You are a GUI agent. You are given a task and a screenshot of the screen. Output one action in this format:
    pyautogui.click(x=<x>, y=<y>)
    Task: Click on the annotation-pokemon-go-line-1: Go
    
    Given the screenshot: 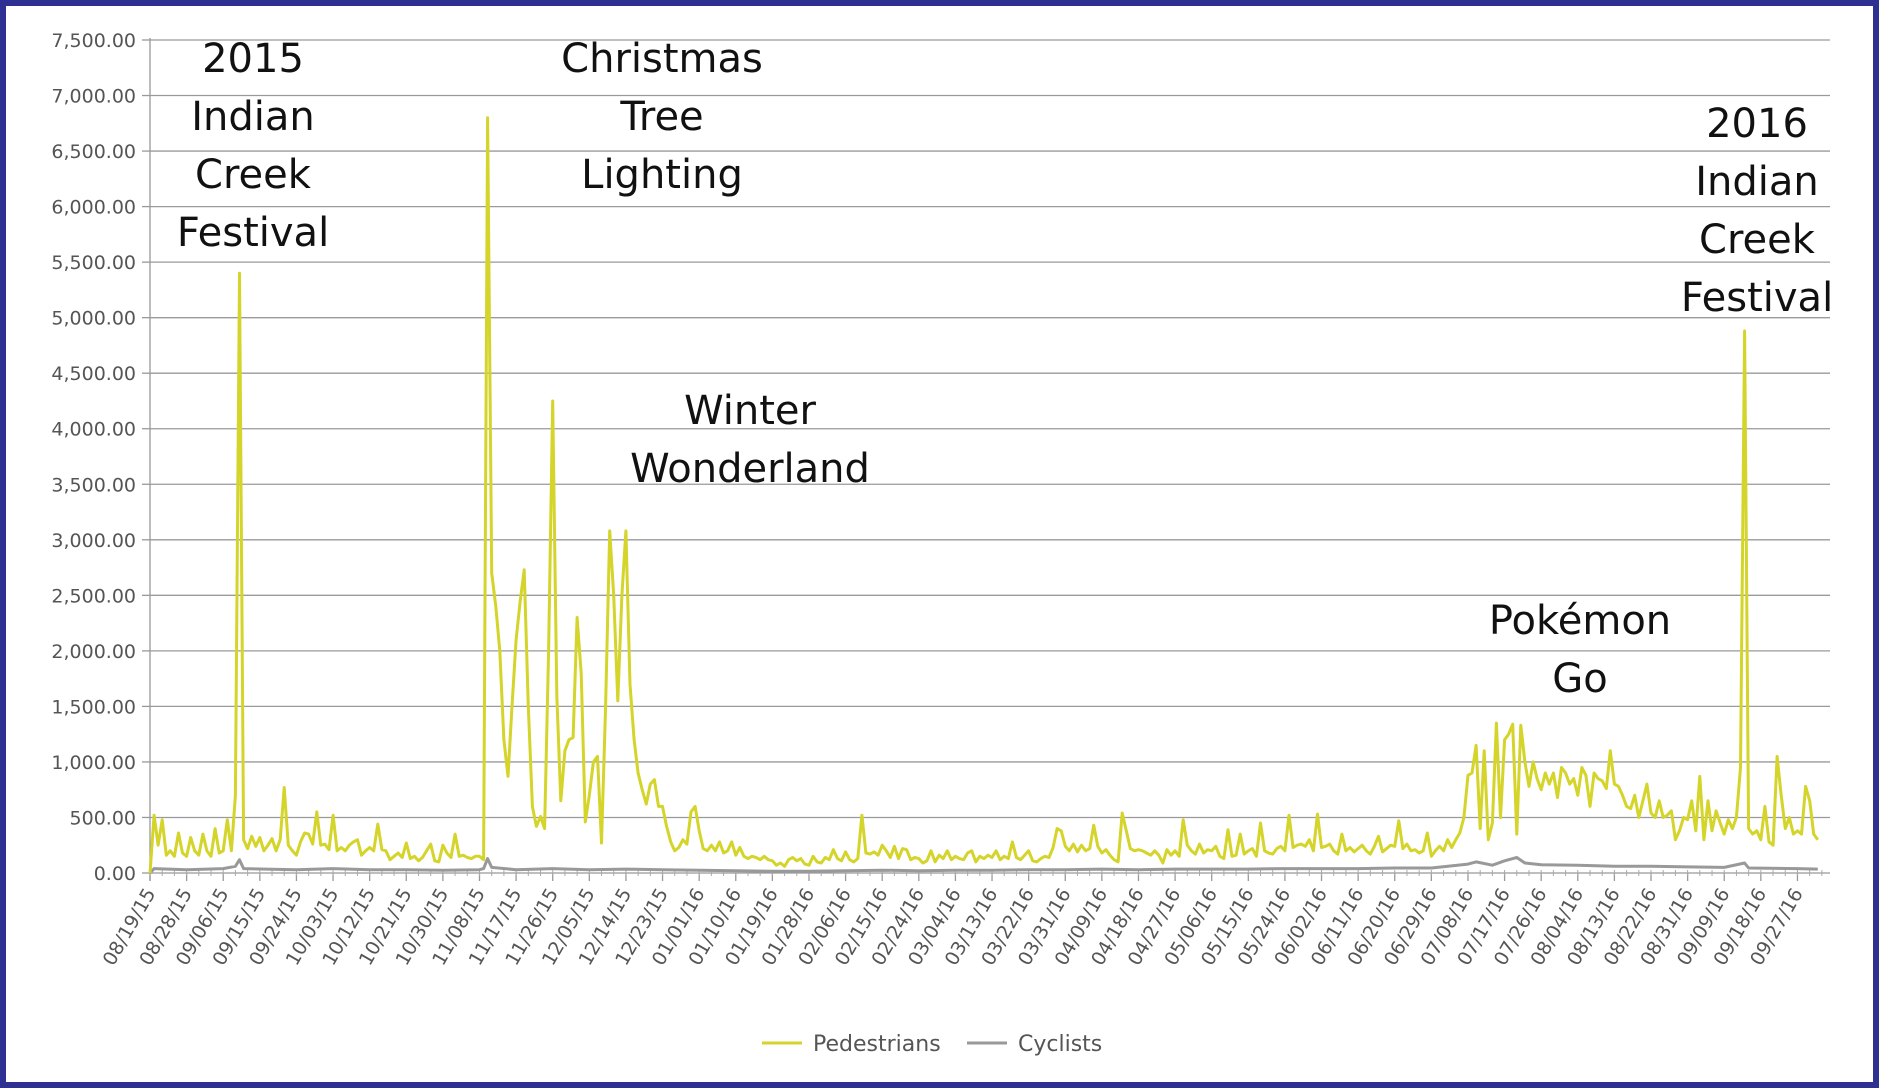 What is the action you would take?
    pyautogui.click(x=1579, y=679)
    